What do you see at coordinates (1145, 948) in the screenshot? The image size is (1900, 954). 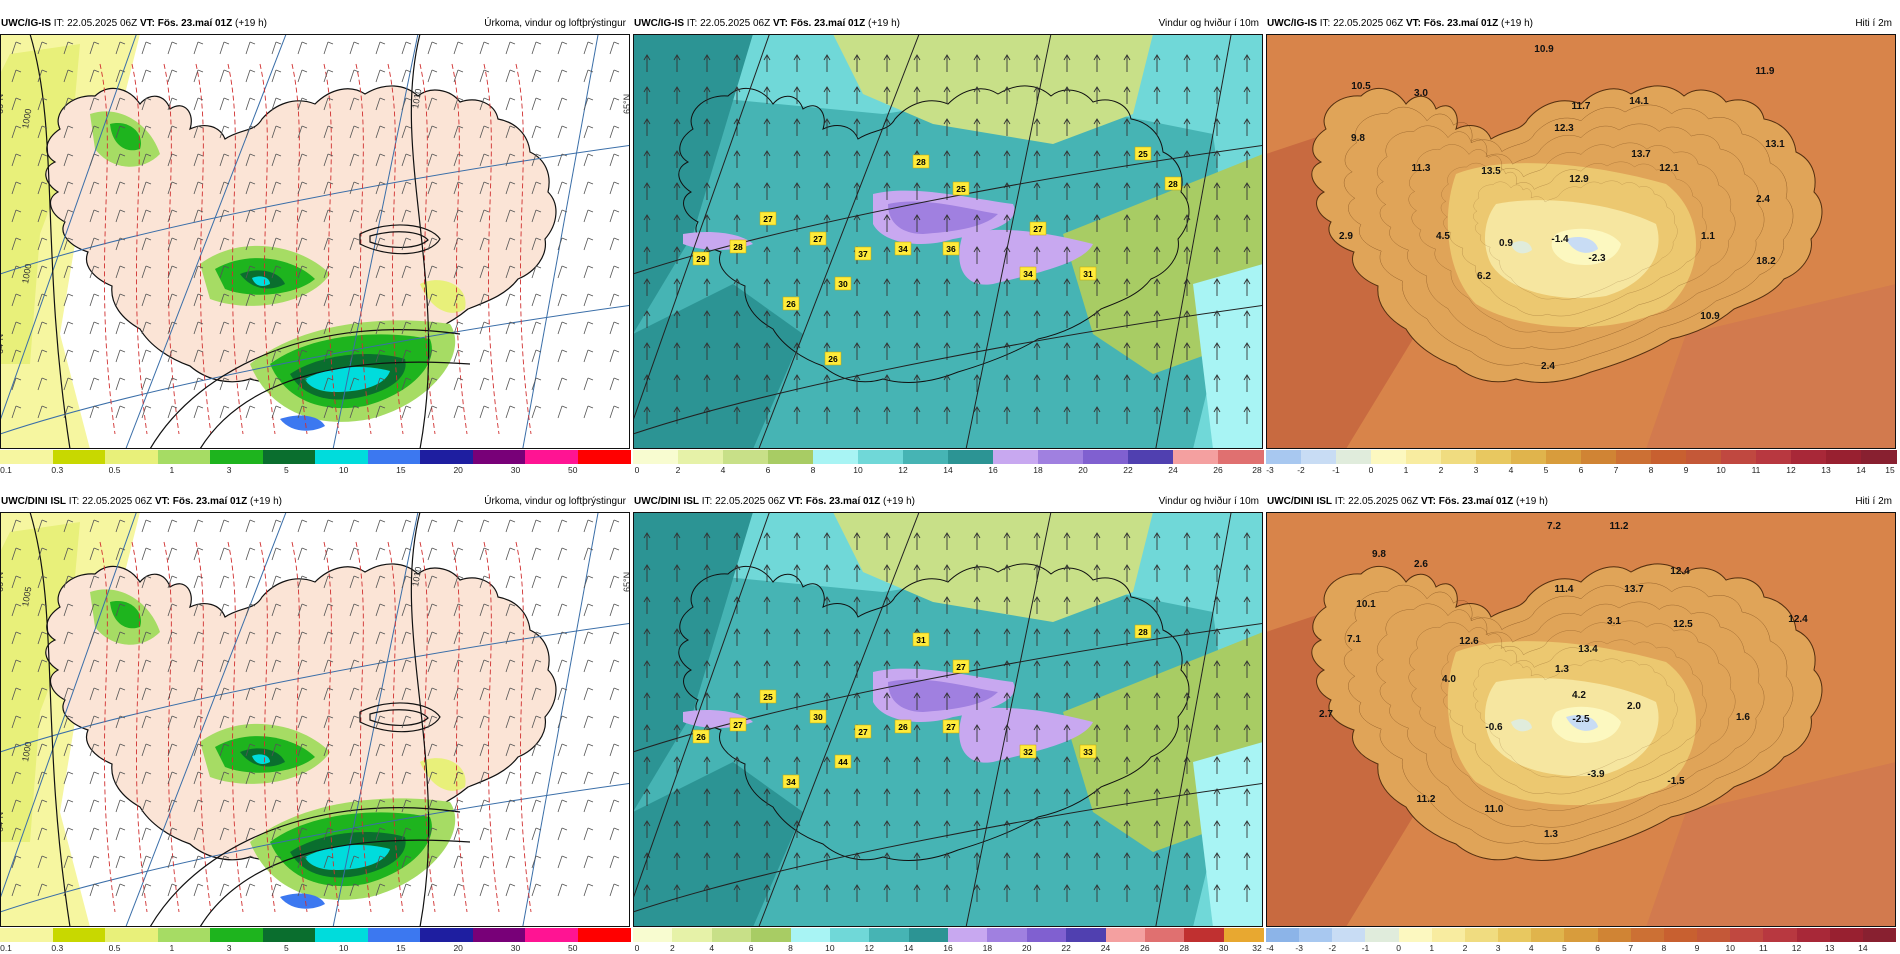 I see `colorbar-tick: 26` at bounding box center [1145, 948].